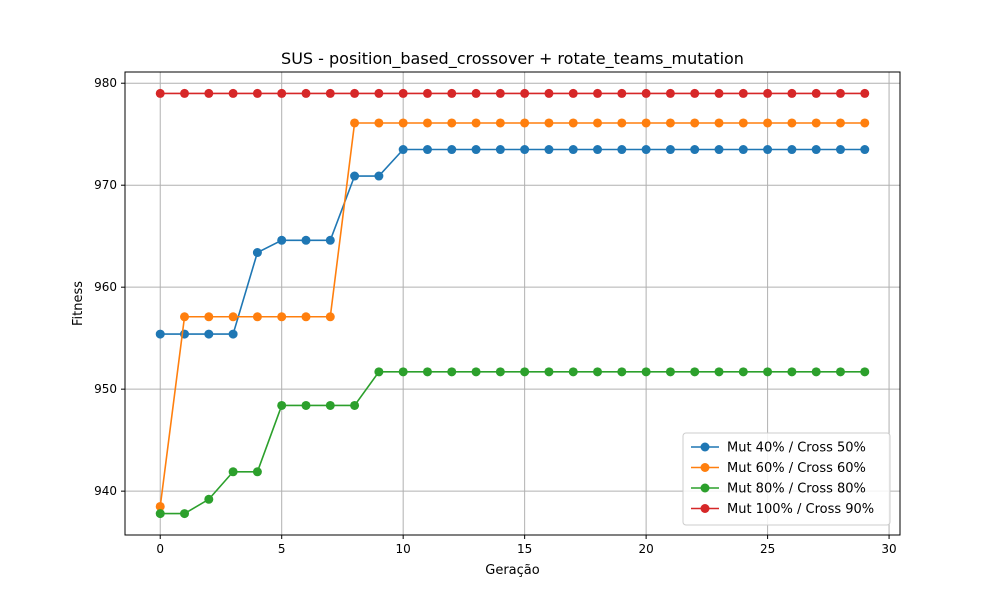 The width and height of the screenshot is (1000, 600). What do you see at coordinates (767, 549) in the screenshot?
I see `x-tick-label: 25` at bounding box center [767, 549].